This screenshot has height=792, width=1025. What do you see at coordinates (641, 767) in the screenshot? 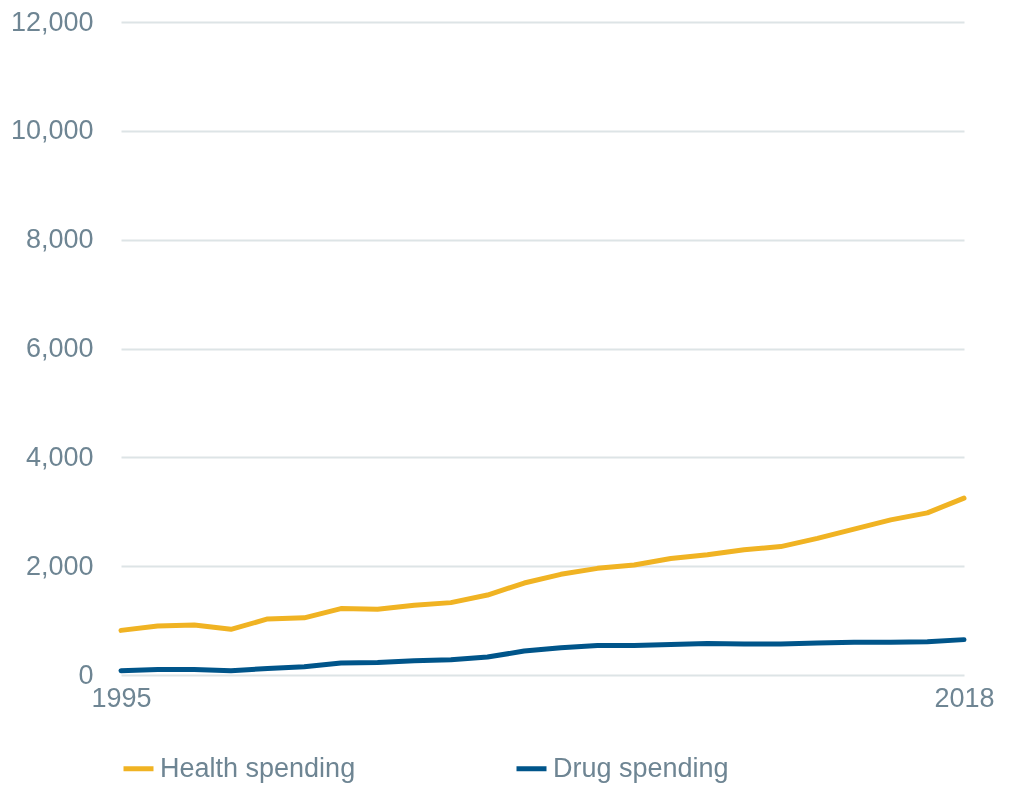
I see `legend-label: Drug spending` at bounding box center [641, 767].